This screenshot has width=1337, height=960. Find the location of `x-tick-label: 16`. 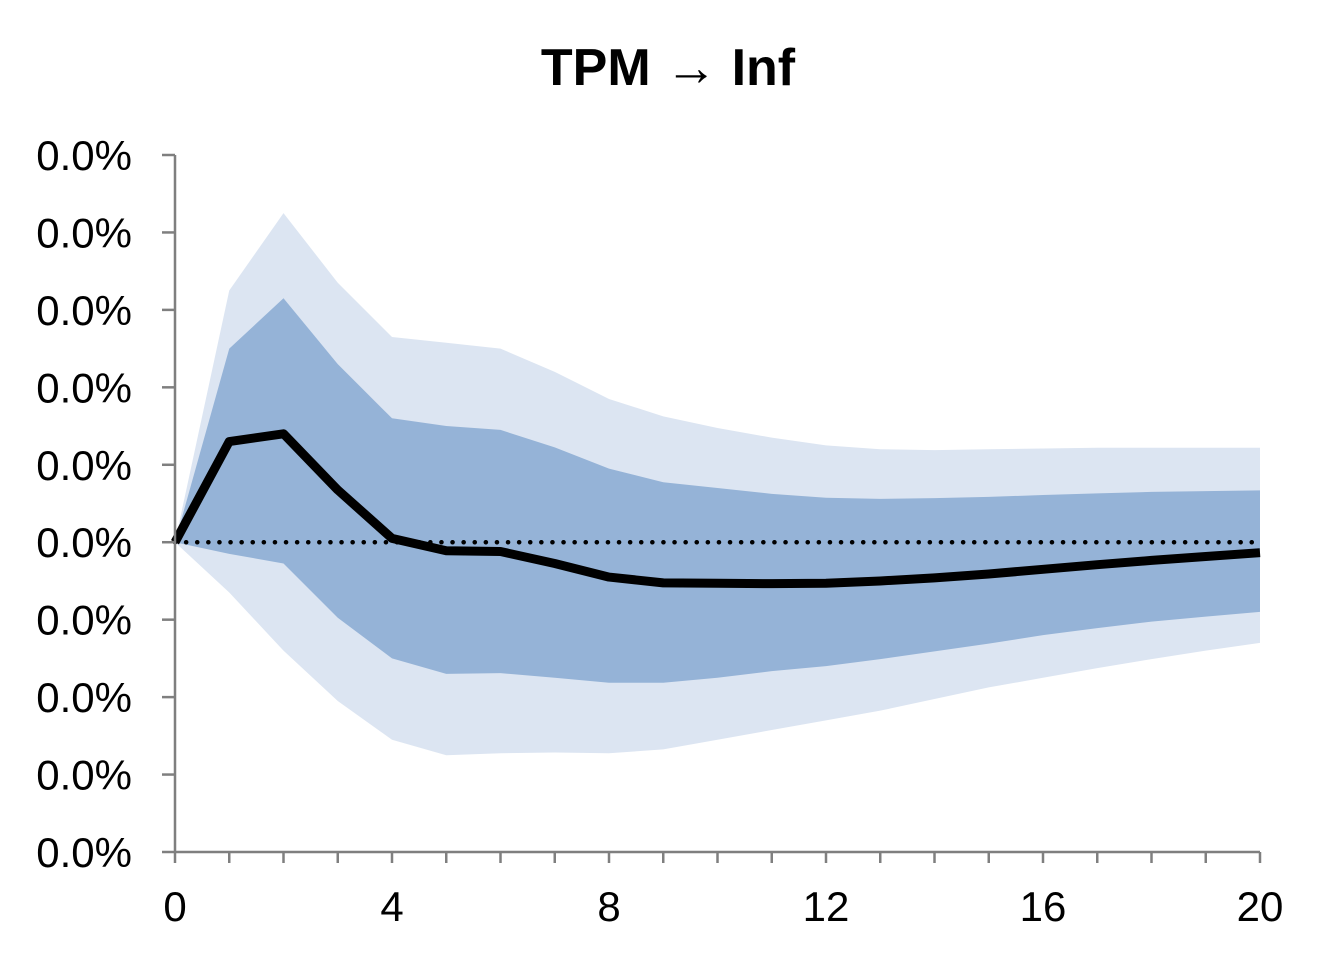

x-tick-label: 16 is located at coordinates (1043, 906).